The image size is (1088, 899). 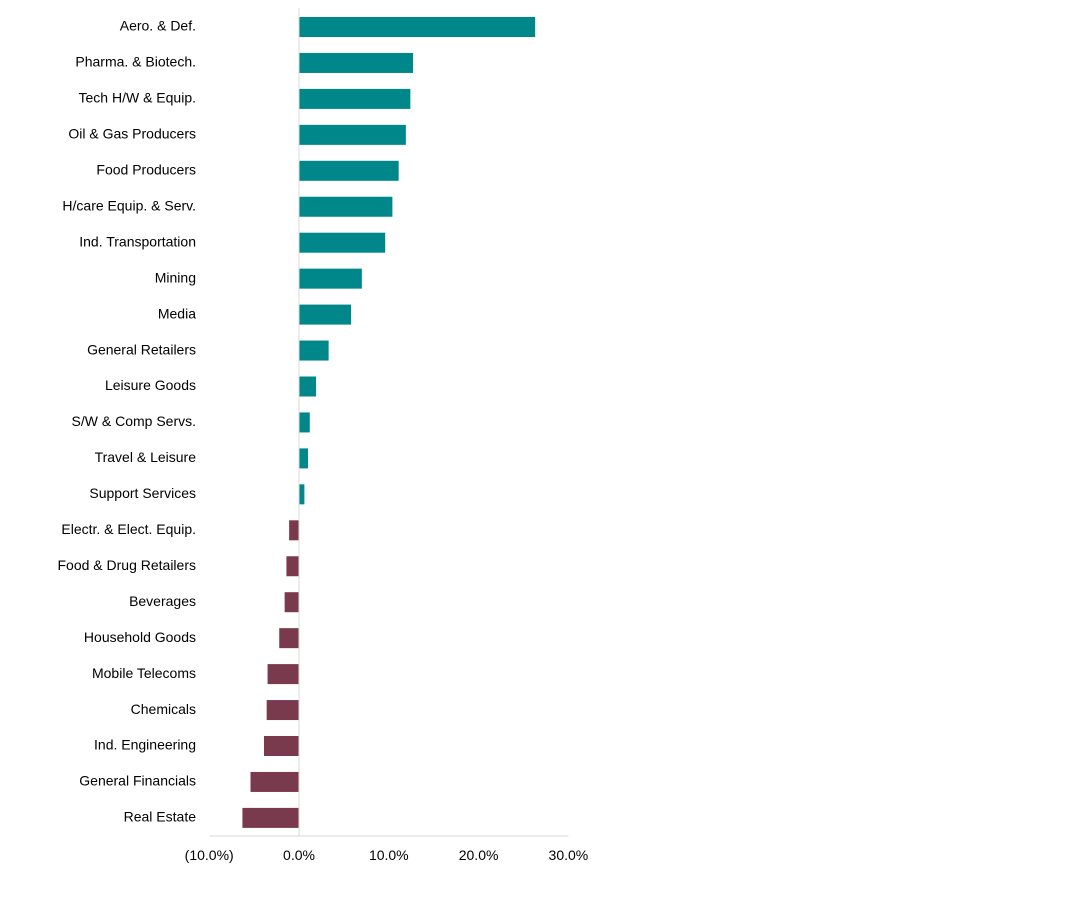 What do you see at coordinates (140, 637) in the screenshot?
I see `category-label: Household Goods` at bounding box center [140, 637].